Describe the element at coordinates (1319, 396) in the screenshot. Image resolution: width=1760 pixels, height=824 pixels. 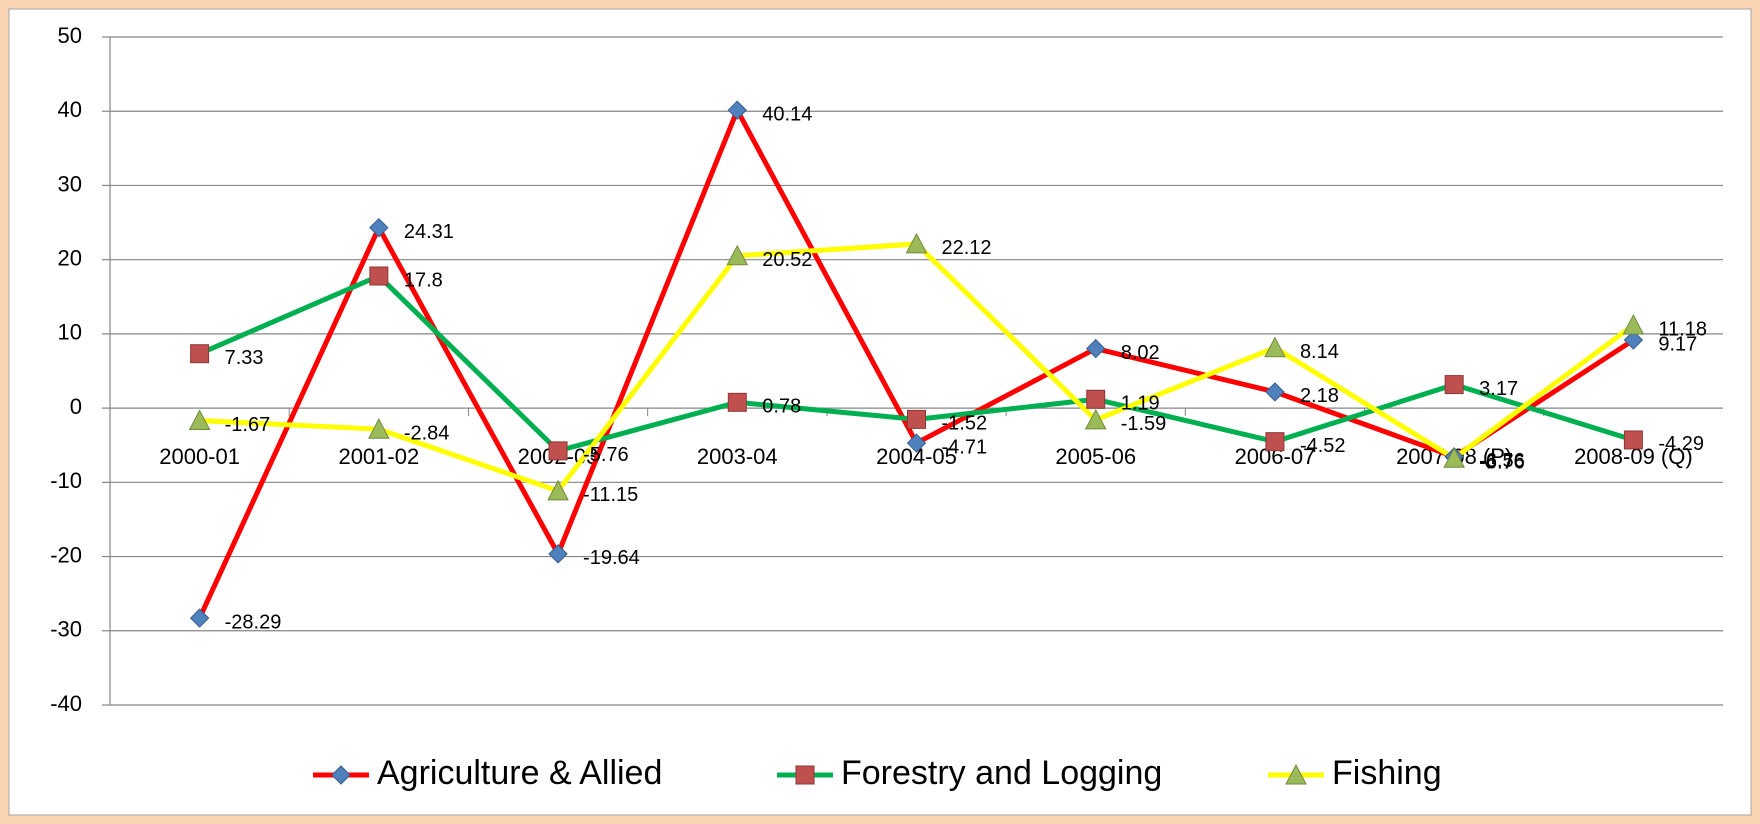
I see `data-label: 2.18` at that location.